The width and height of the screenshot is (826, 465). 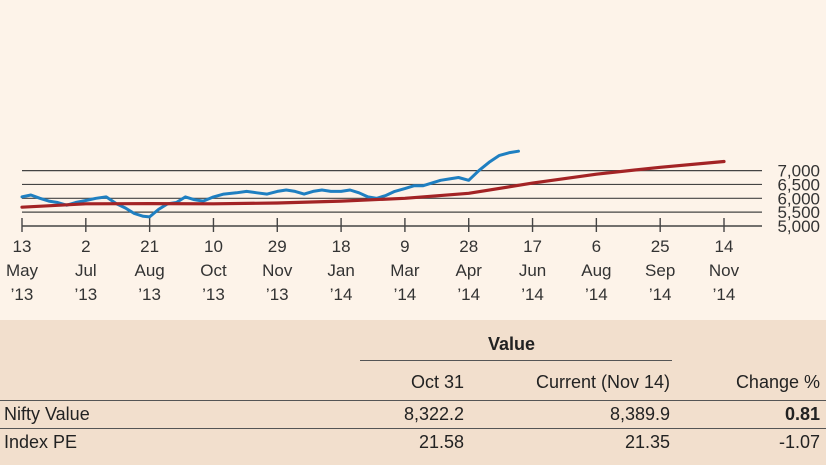 What do you see at coordinates (22, 270) in the screenshot?
I see `x-tick-label: May` at bounding box center [22, 270].